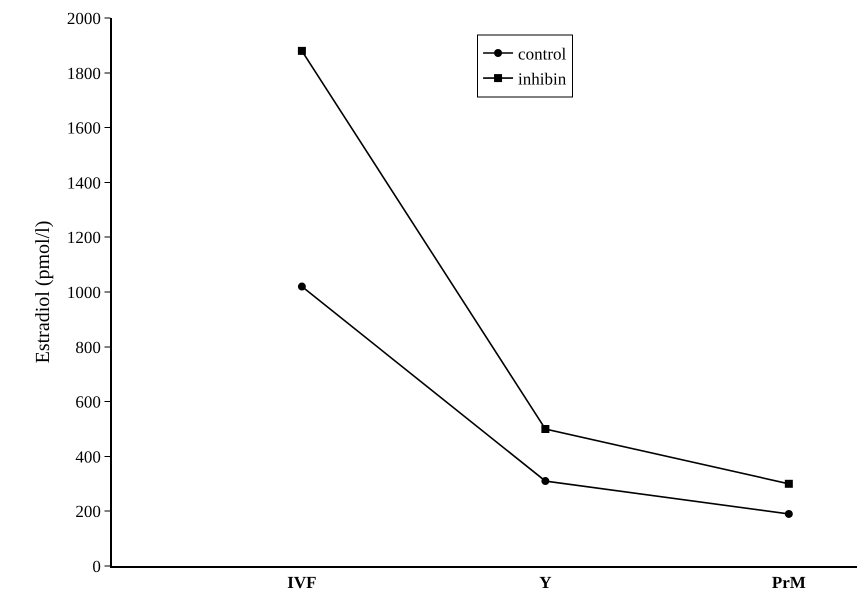 The image size is (867, 606). Describe the element at coordinates (88, 347) in the screenshot. I see `y-tick-label: 800` at that location.